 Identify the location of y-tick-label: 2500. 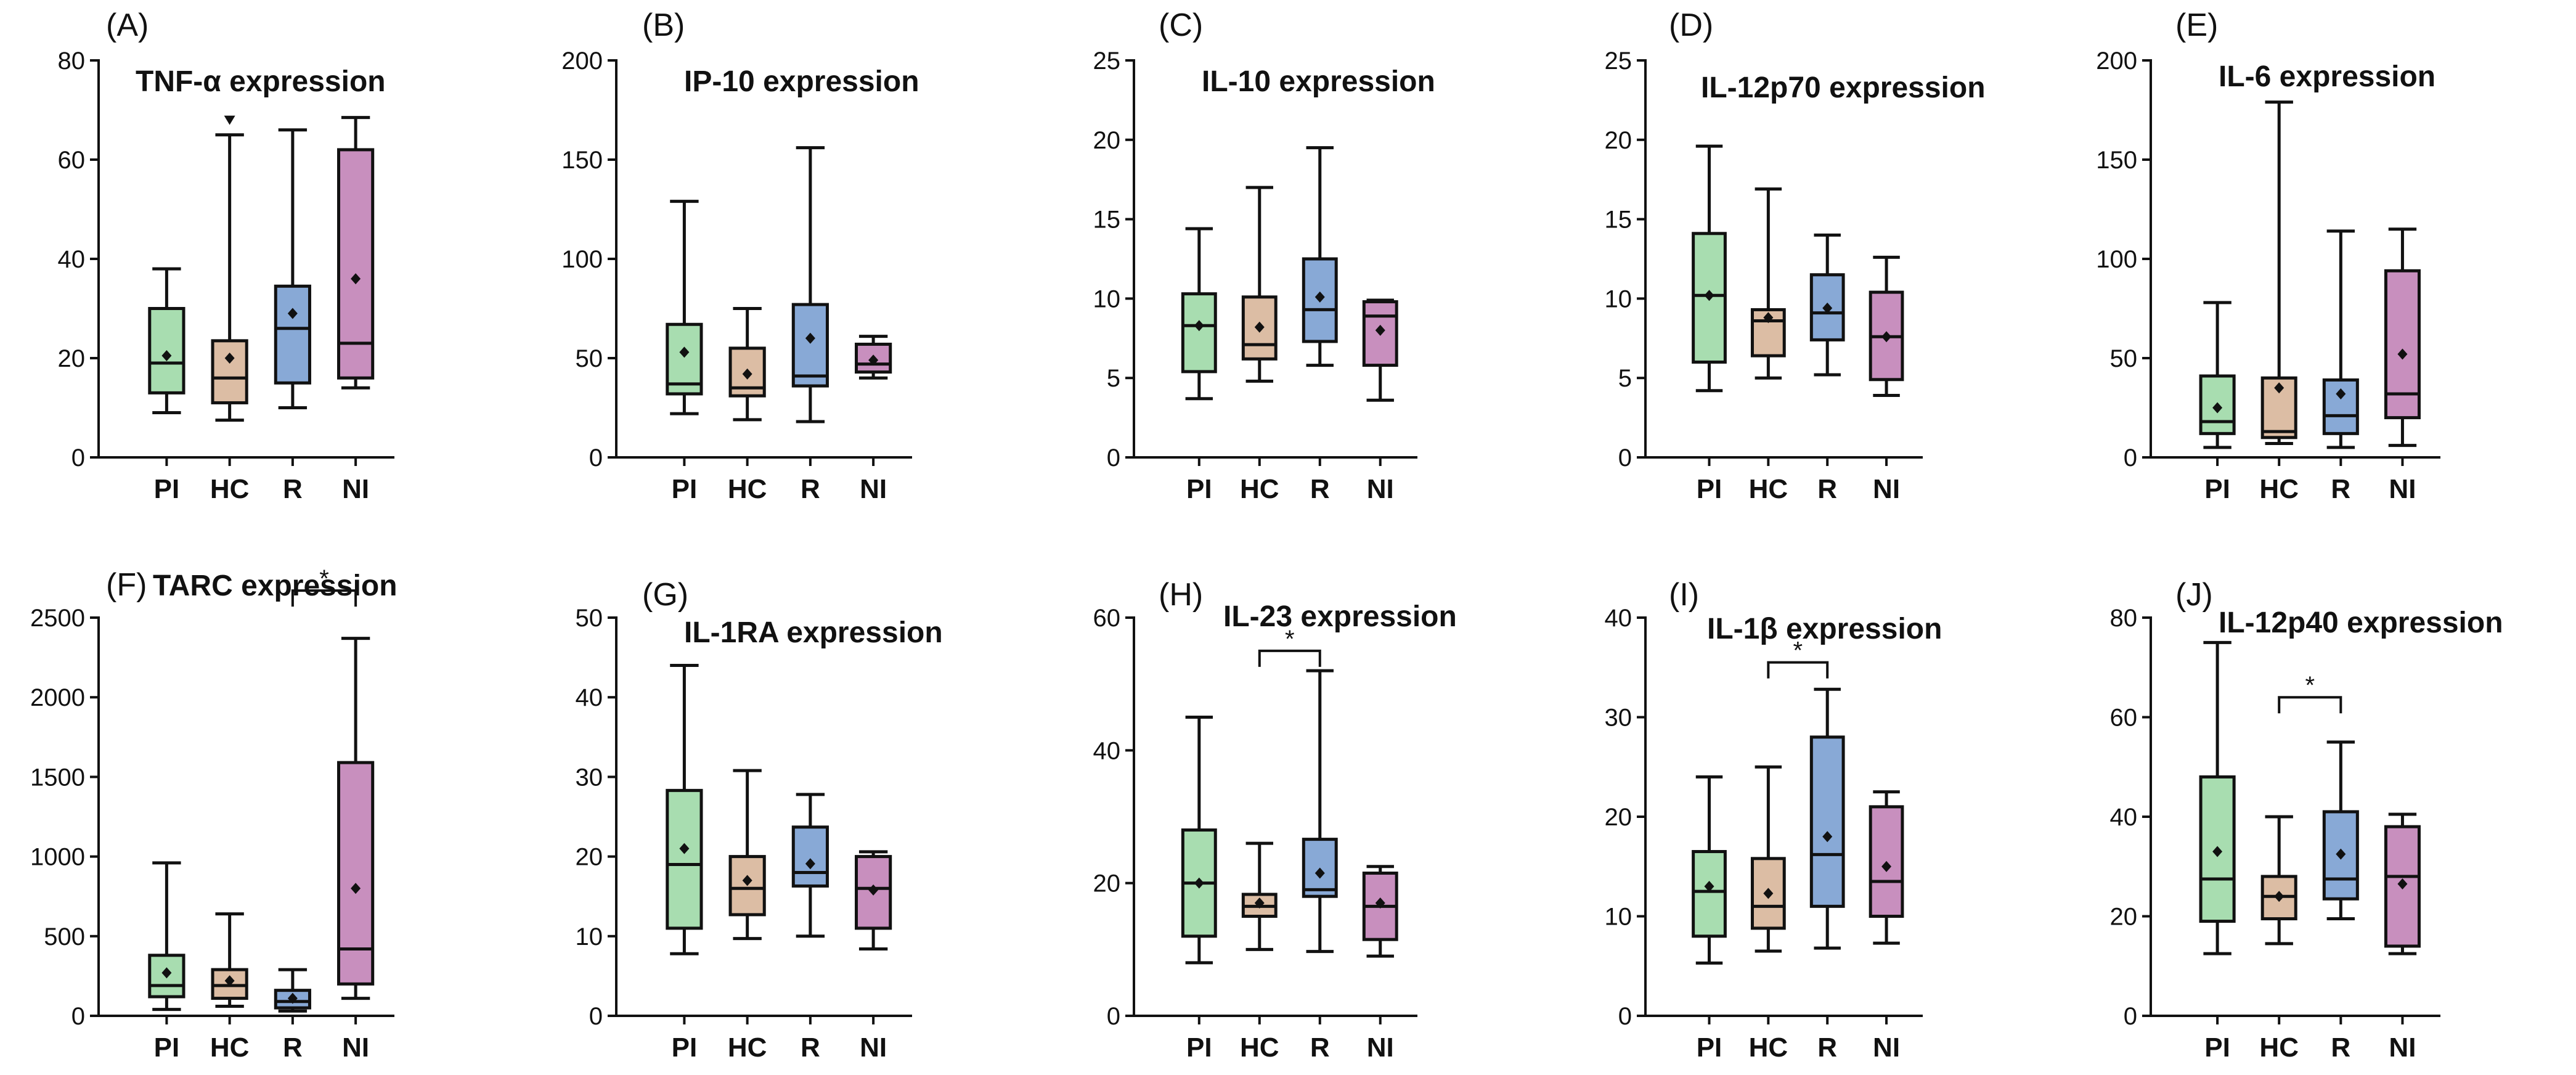
(57, 618).